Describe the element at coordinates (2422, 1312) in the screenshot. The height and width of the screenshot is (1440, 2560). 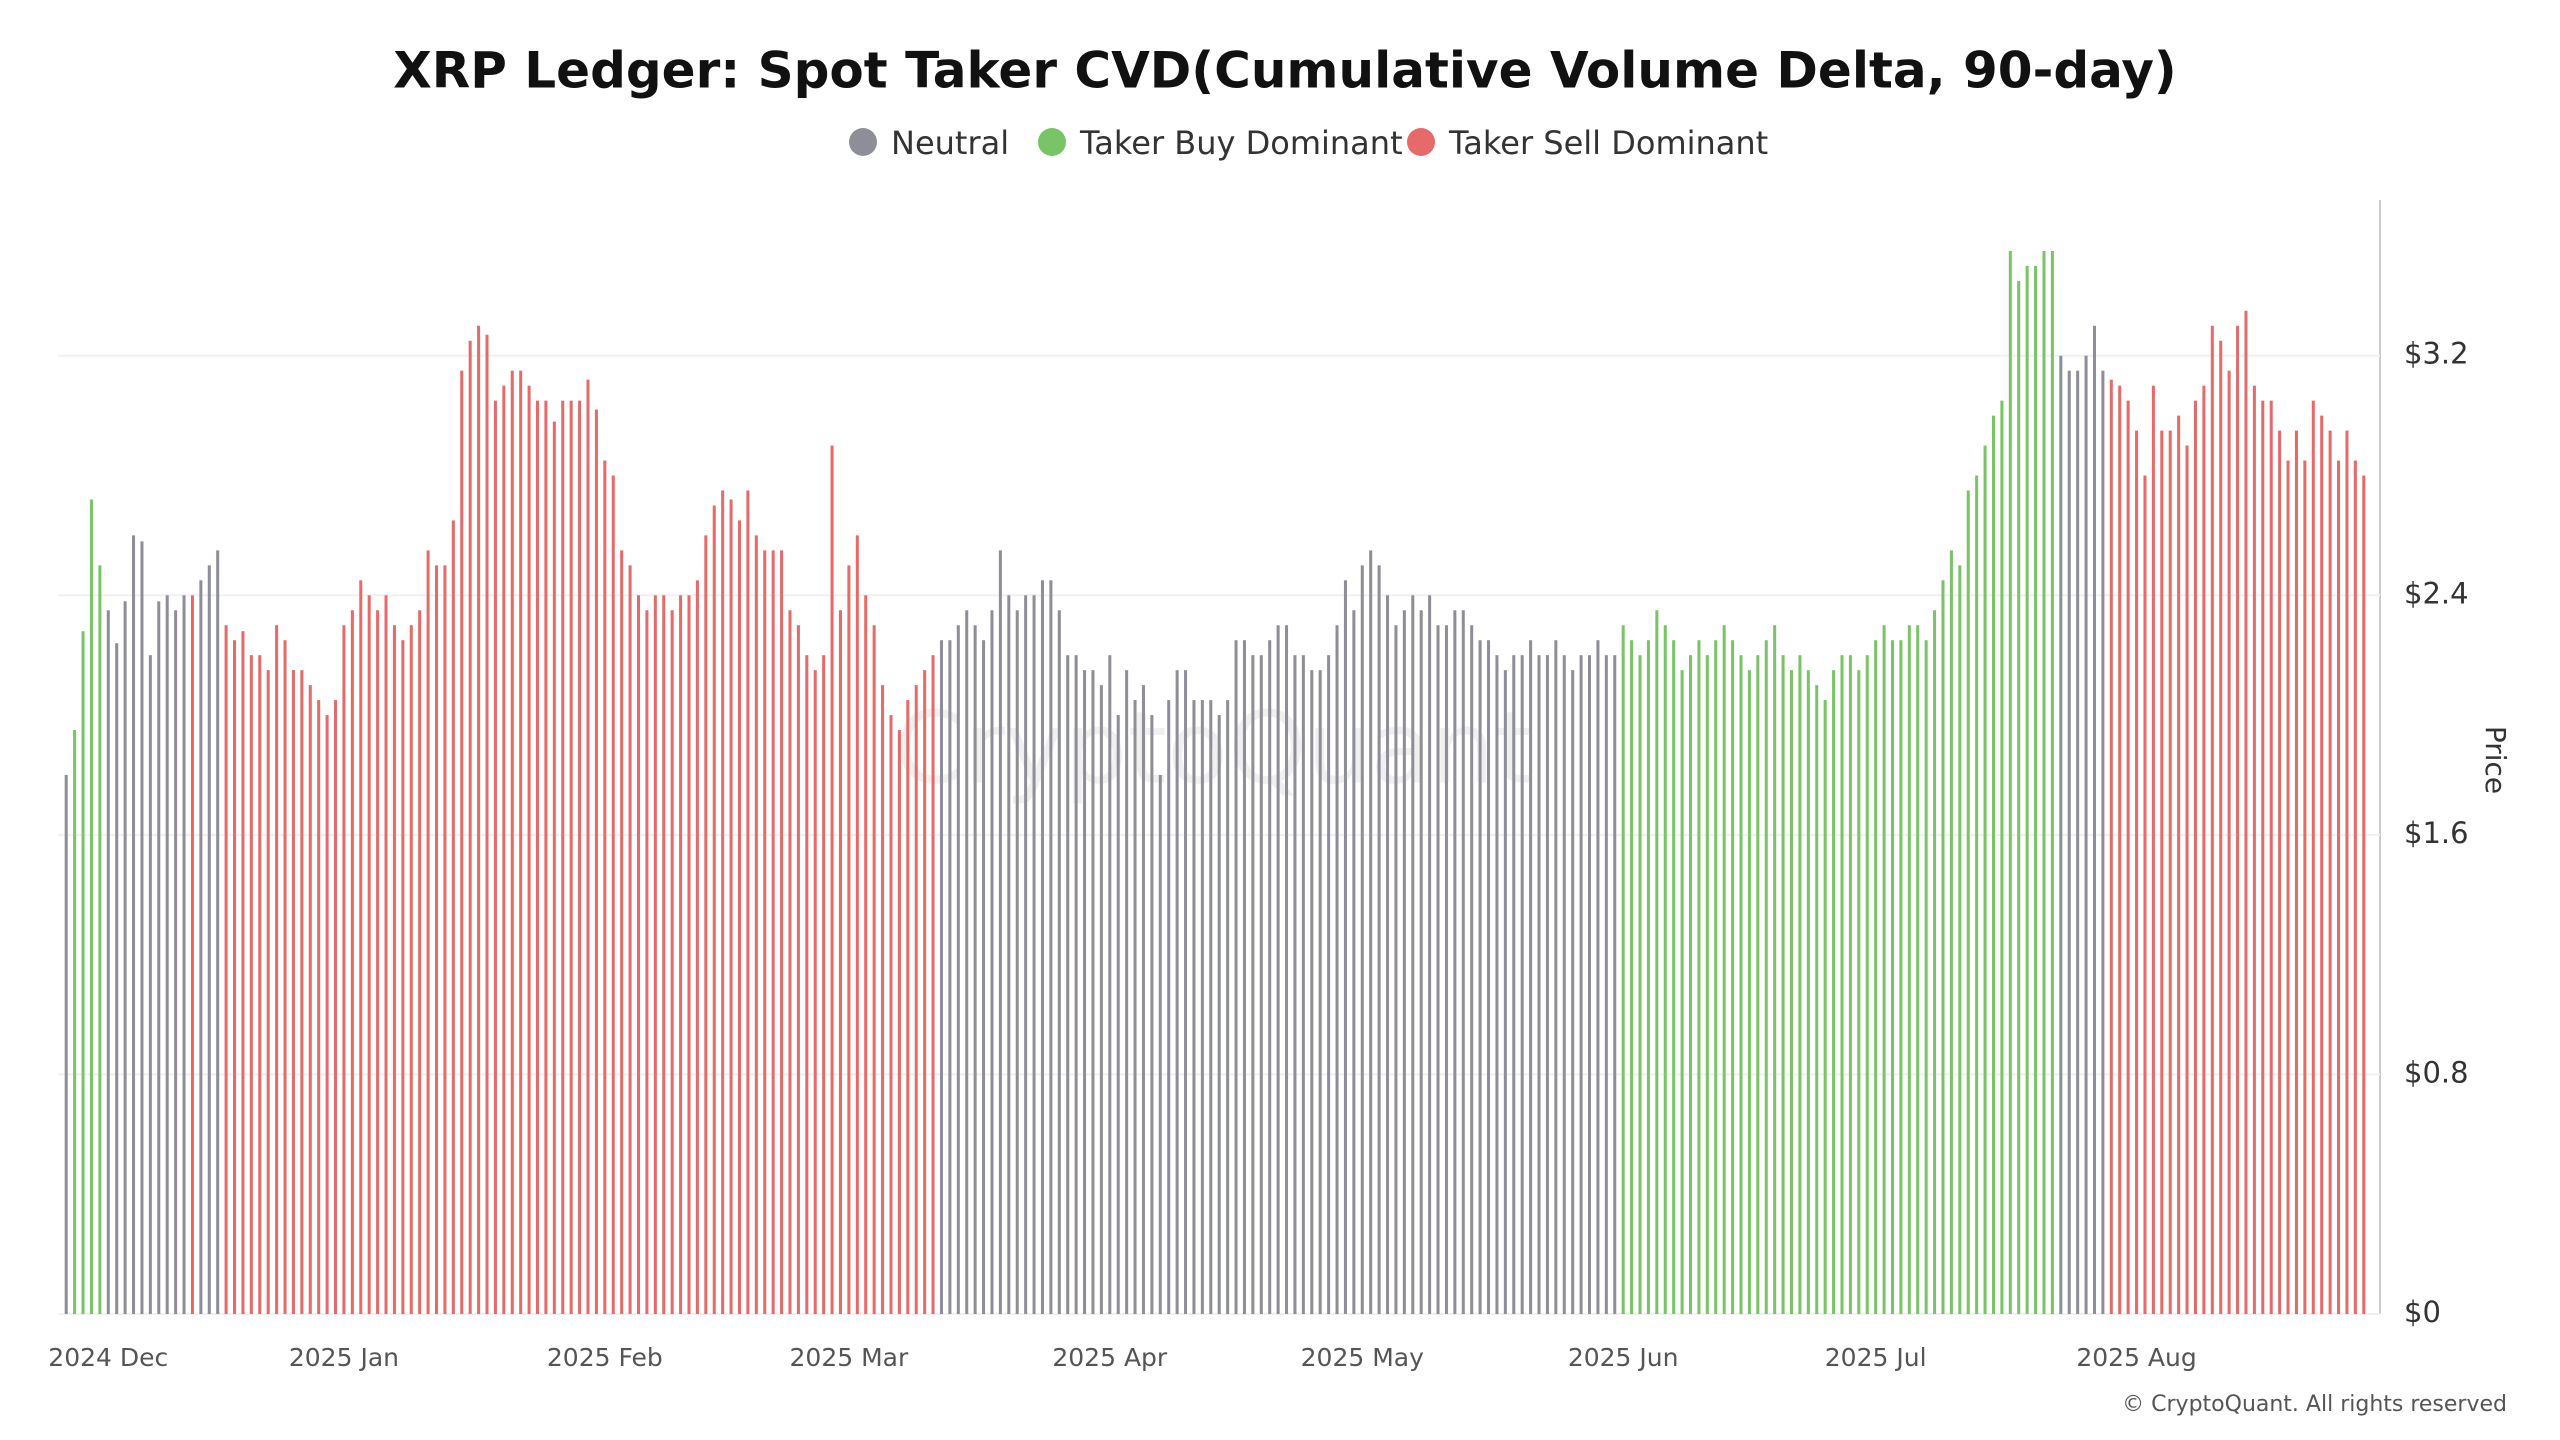
I see `y-tick-label: $0` at that location.